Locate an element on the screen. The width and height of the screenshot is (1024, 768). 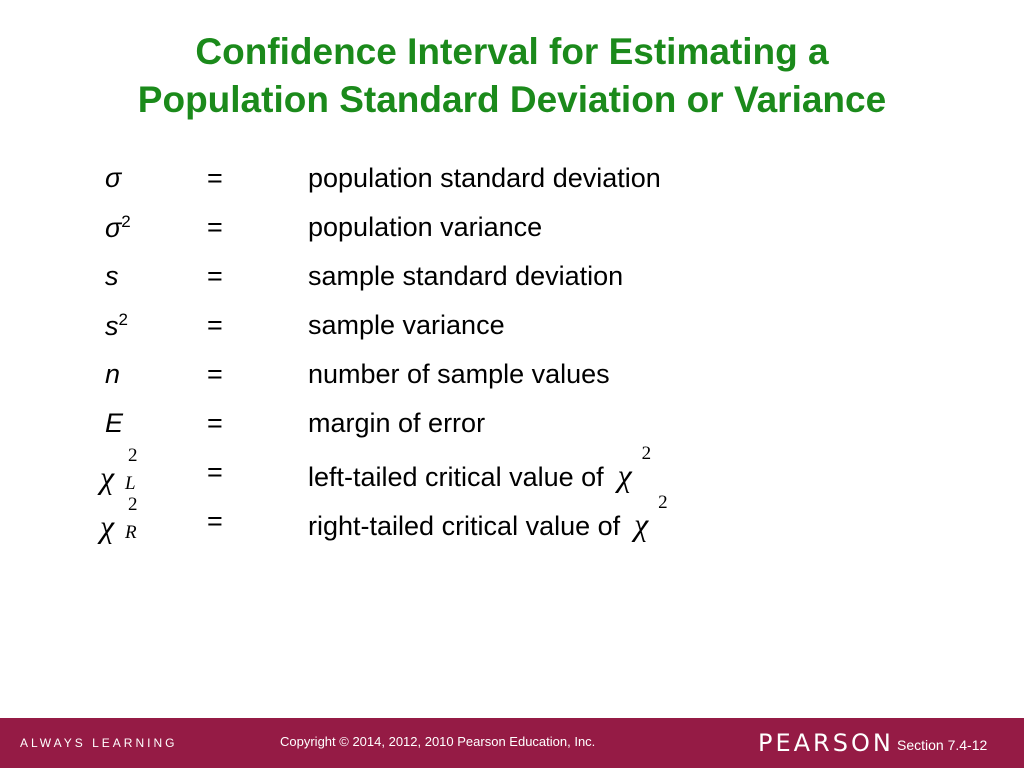
definition-text: sample variance is located at coordinates (406, 325).